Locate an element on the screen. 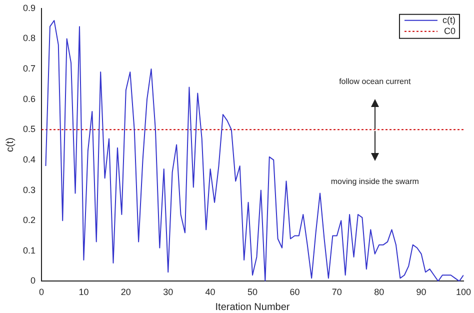 This screenshot has width=474, height=313. y-tick-label: 0.7 is located at coordinates (29, 69).